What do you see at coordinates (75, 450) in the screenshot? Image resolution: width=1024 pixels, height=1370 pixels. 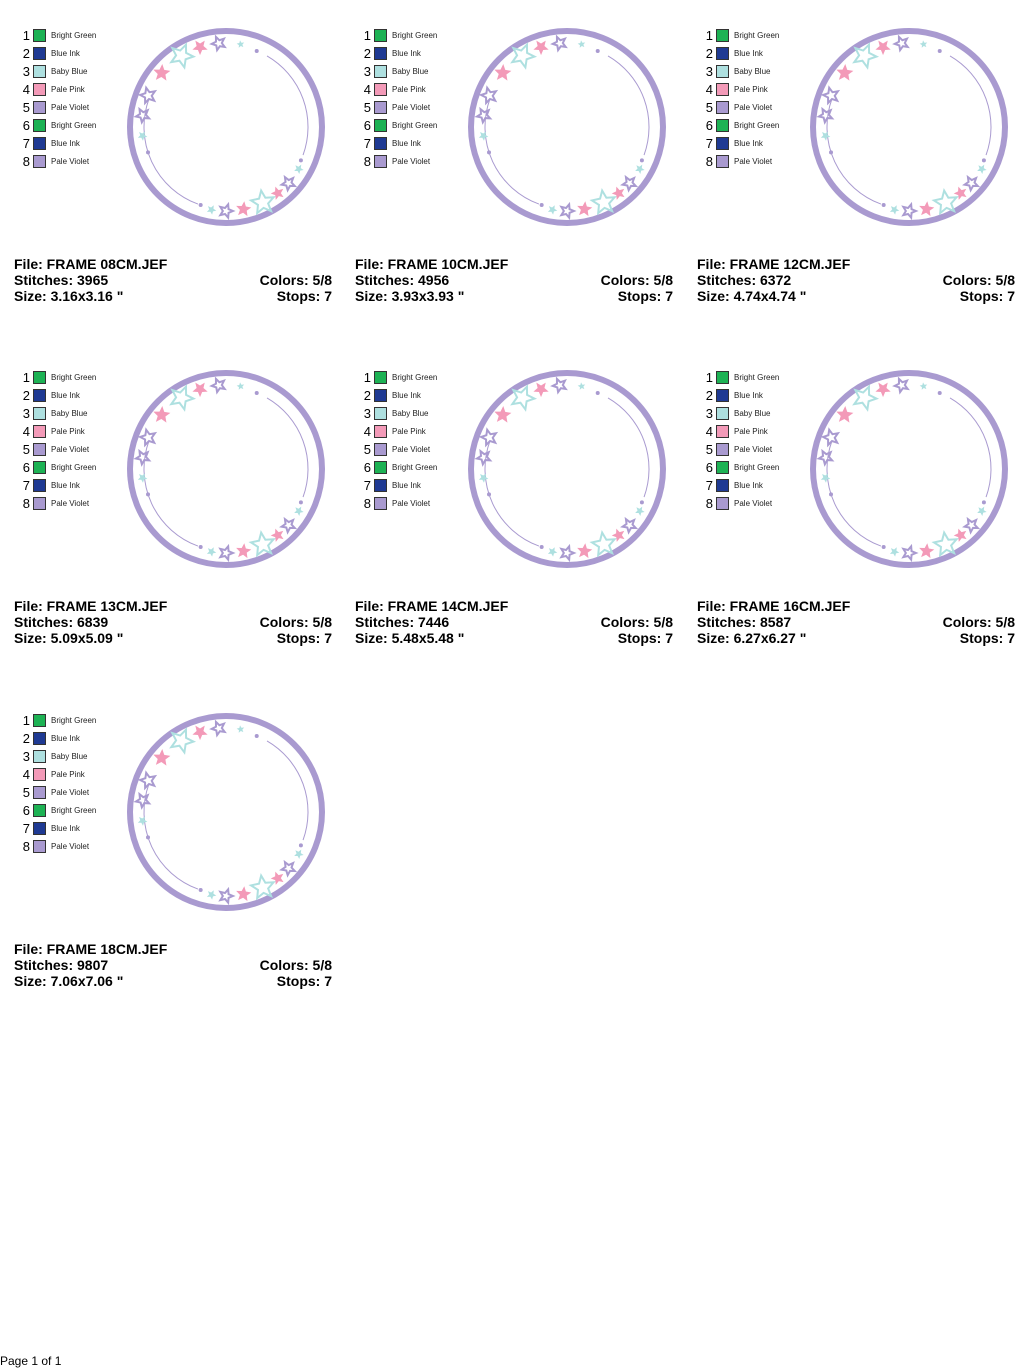 I see `color-swatch-row: 5 Pale Violet` at bounding box center [75, 450].